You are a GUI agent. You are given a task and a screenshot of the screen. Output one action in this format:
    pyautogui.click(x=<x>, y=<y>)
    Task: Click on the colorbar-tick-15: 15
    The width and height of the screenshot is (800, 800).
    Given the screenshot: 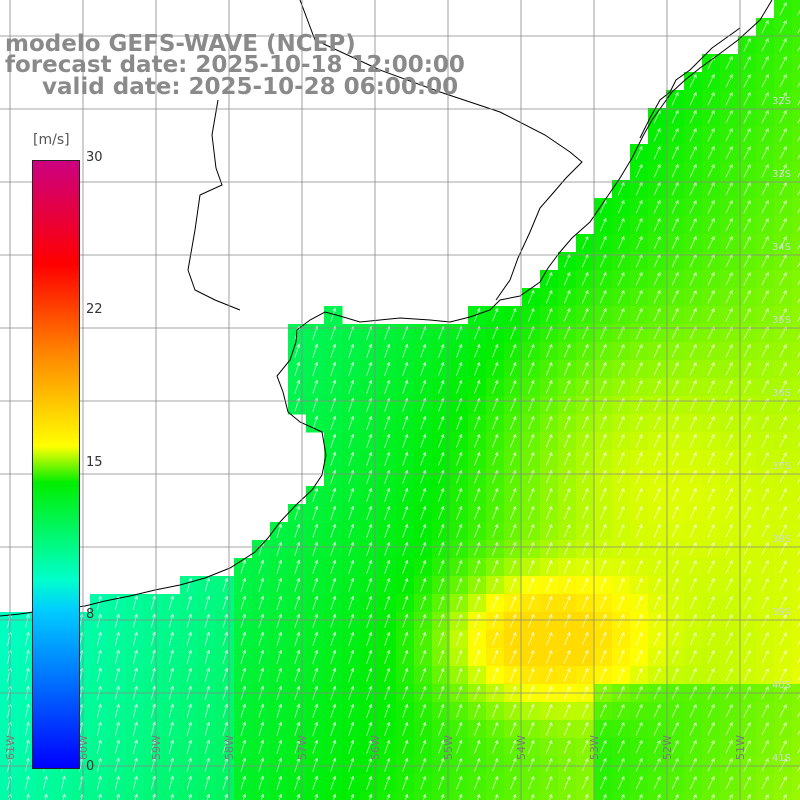 What is the action you would take?
    pyautogui.click(x=94, y=462)
    